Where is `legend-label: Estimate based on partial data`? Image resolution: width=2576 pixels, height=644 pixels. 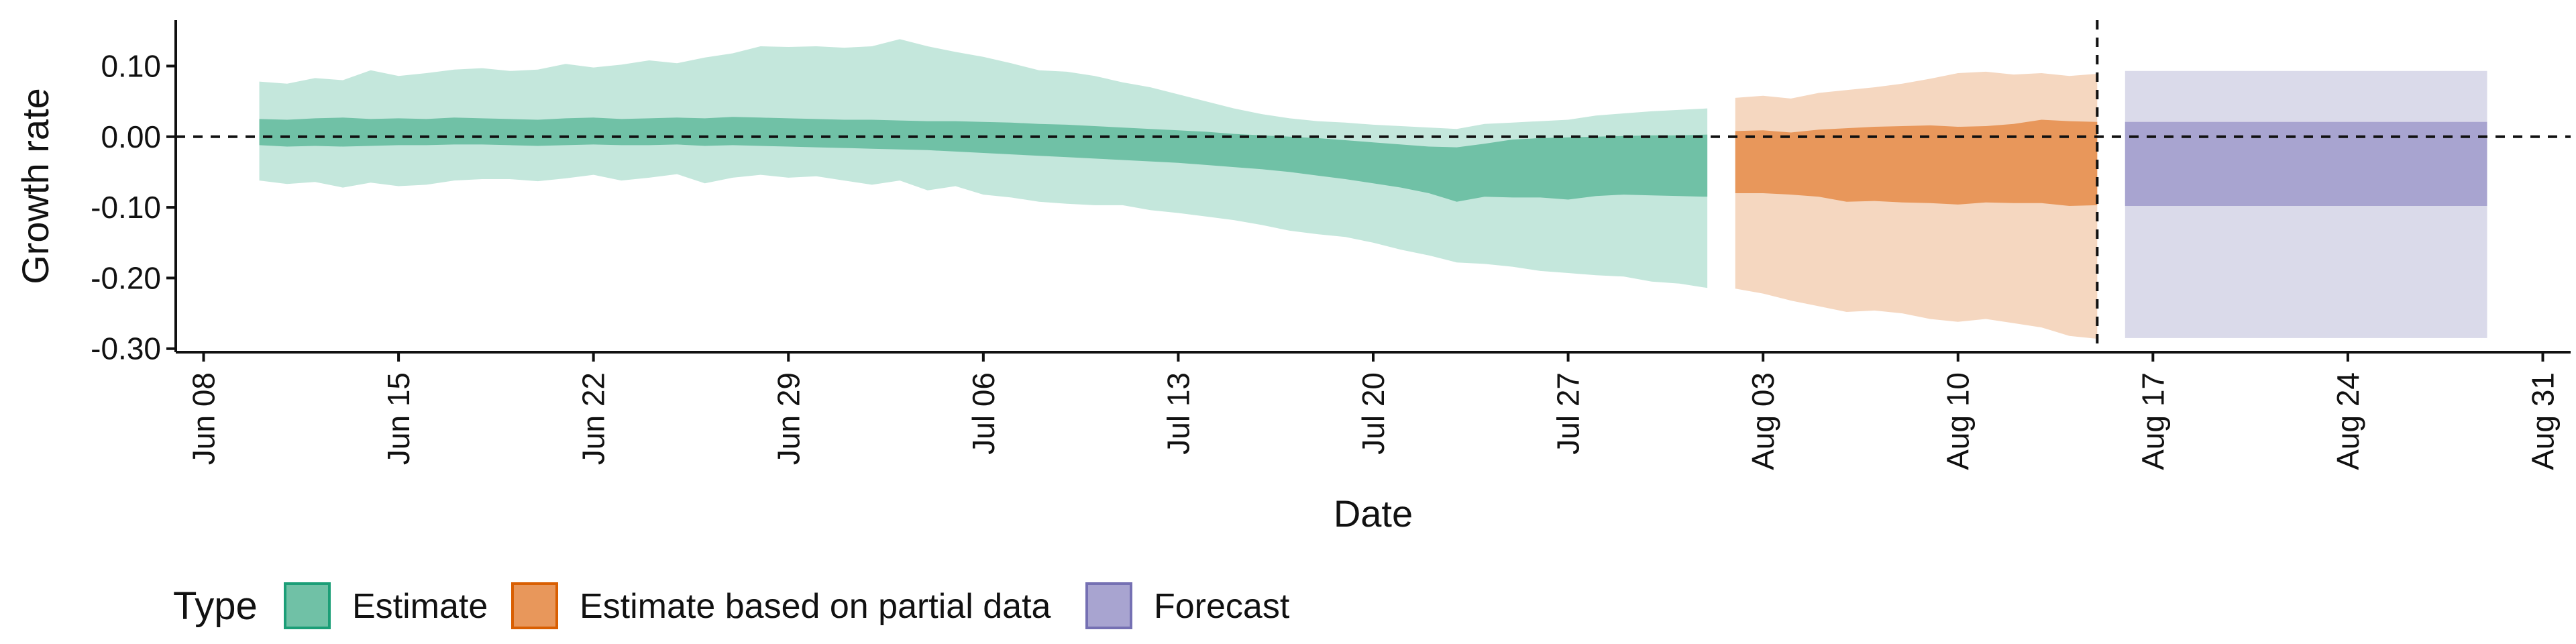
legend-label: Estimate based on partial data is located at coordinates (815, 606).